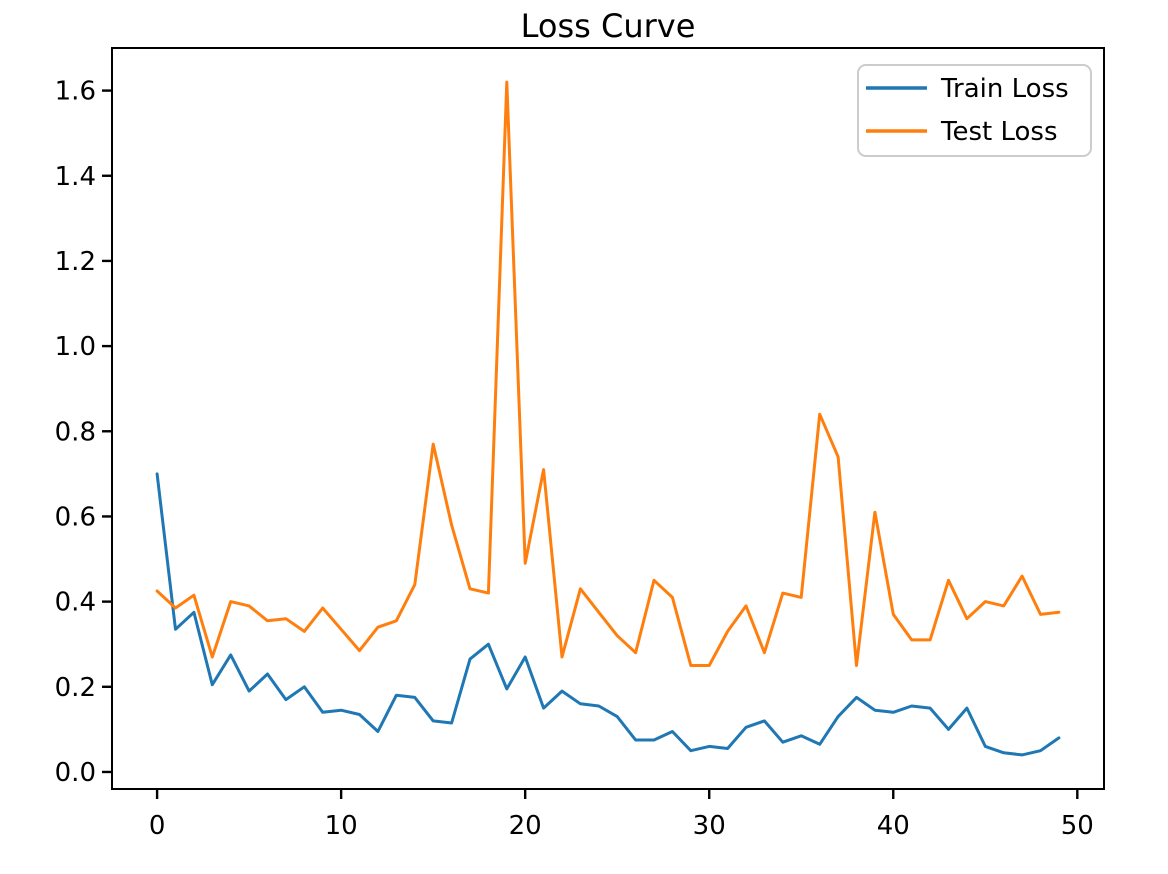  What do you see at coordinates (157, 826) in the screenshot?
I see `x-tick-label: 0` at bounding box center [157, 826].